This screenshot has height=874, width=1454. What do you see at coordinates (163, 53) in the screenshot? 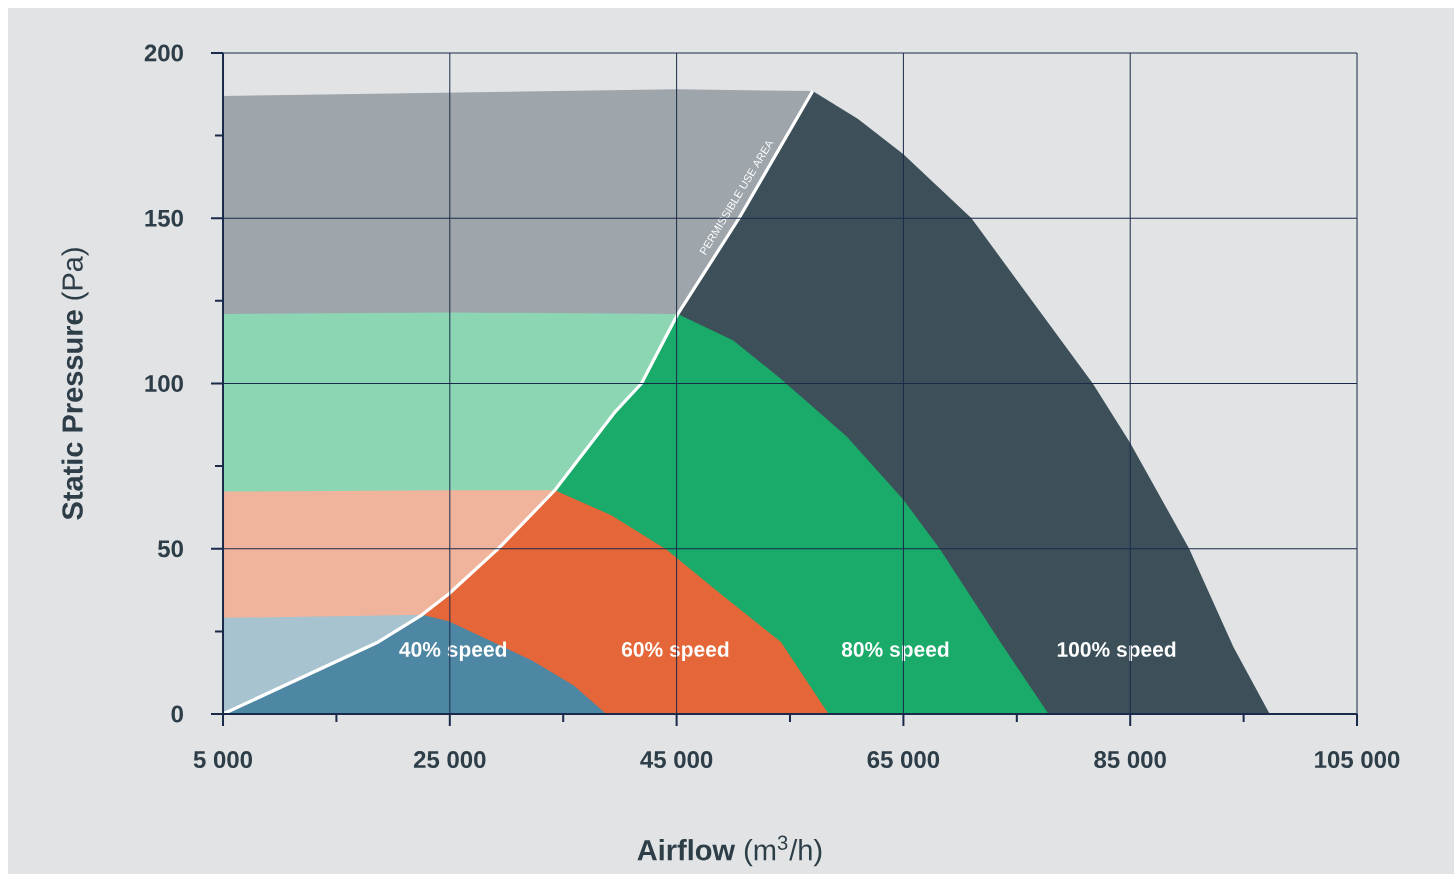
I see `y-tick-label: 200` at bounding box center [163, 53].